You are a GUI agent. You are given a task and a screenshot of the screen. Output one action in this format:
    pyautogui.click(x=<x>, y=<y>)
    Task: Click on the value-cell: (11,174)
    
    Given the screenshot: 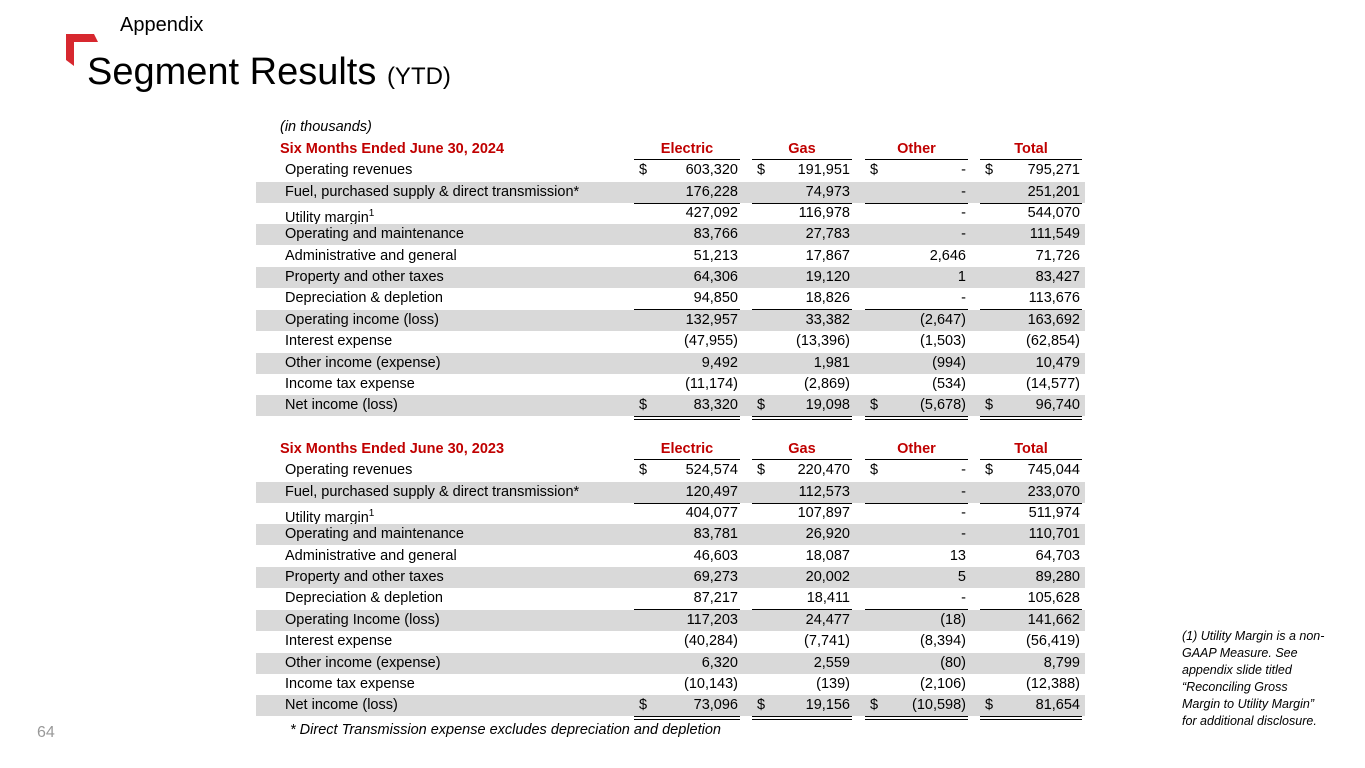 What is the action you would take?
    pyautogui.click(x=711, y=383)
    